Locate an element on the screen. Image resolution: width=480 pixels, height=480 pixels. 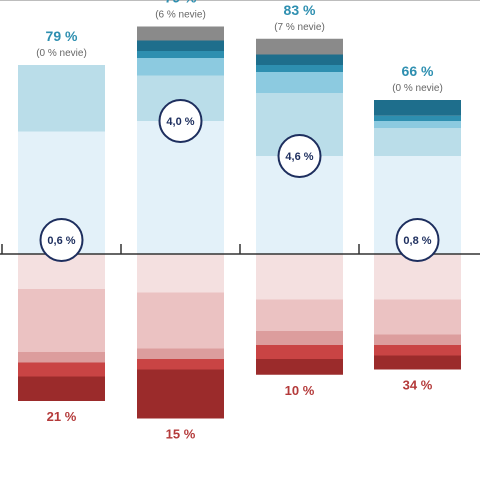
bar-1-note-label: (0 % nevie) is located at coordinates (61, 53).